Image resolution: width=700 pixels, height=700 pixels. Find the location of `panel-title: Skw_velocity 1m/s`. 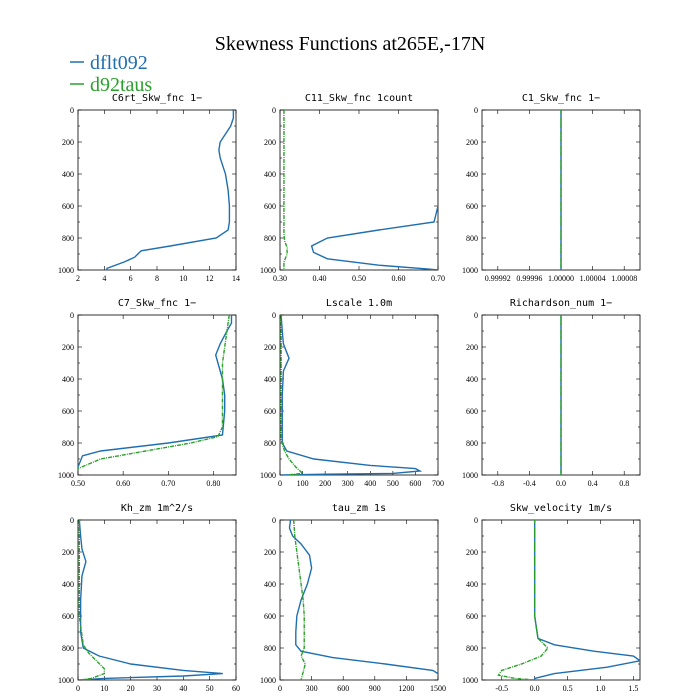

panel-title: Skw_velocity 1m/s is located at coordinates (561, 508).